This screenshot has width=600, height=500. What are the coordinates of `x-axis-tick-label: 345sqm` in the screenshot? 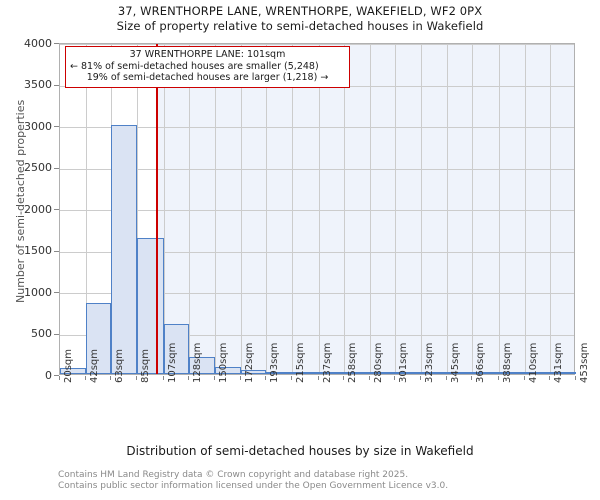 It's located at (456, 362).